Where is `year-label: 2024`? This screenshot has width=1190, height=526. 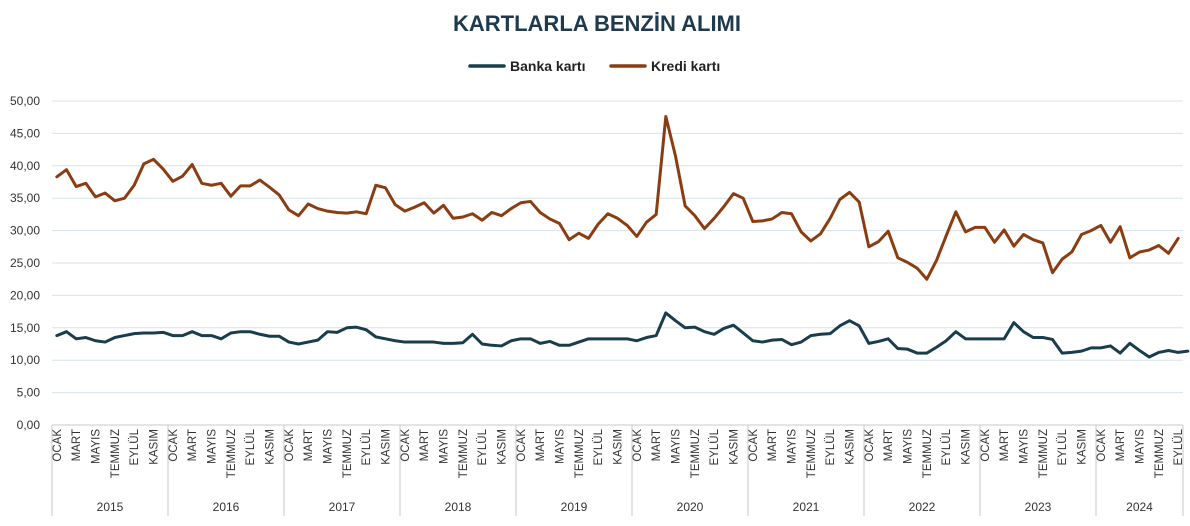 year-label: 2024 is located at coordinates (1139, 507).